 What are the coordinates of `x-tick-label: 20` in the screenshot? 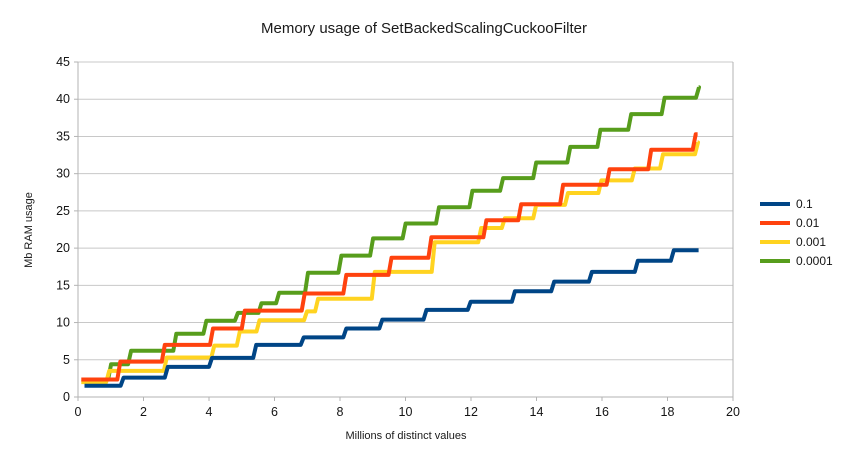 It's located at (733, 412).